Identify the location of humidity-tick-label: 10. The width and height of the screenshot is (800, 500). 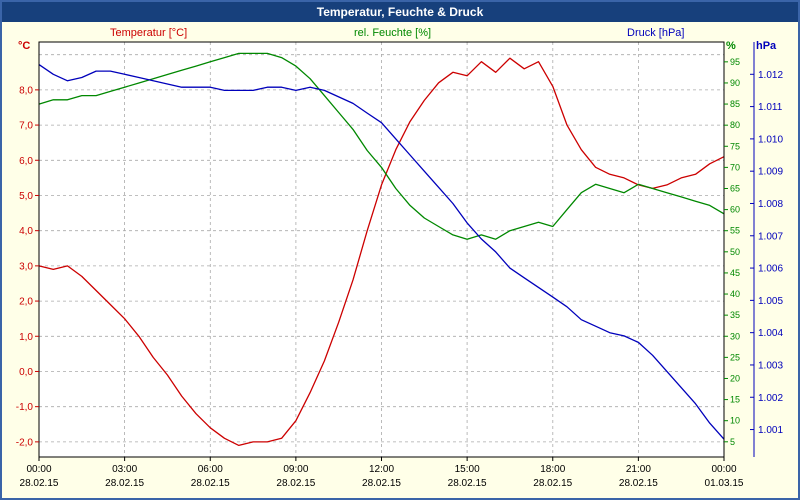
(735, 421).